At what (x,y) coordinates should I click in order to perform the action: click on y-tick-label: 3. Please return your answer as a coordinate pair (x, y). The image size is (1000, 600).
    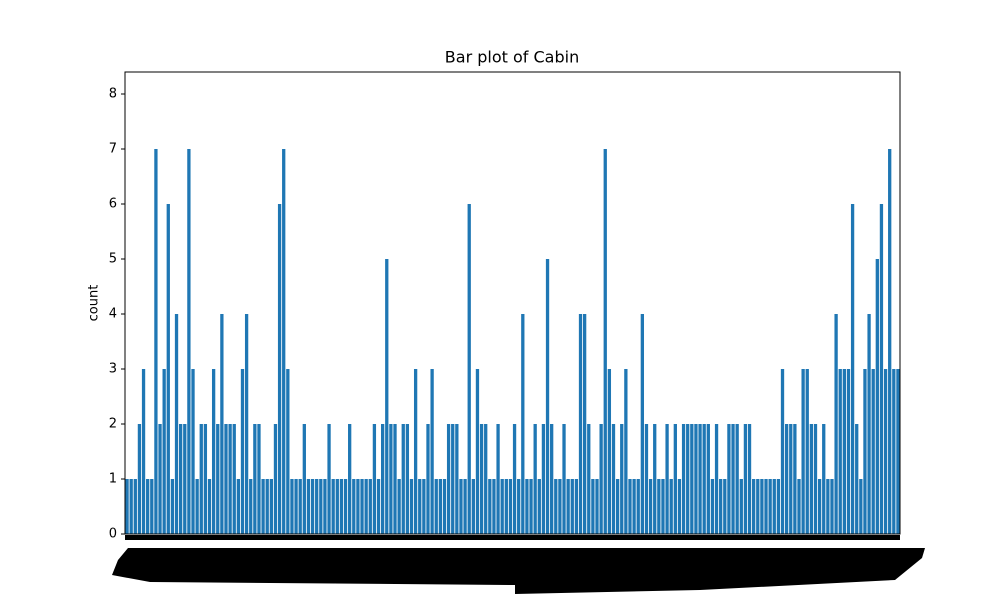
    Looking at the image, I should click on (113, 369).